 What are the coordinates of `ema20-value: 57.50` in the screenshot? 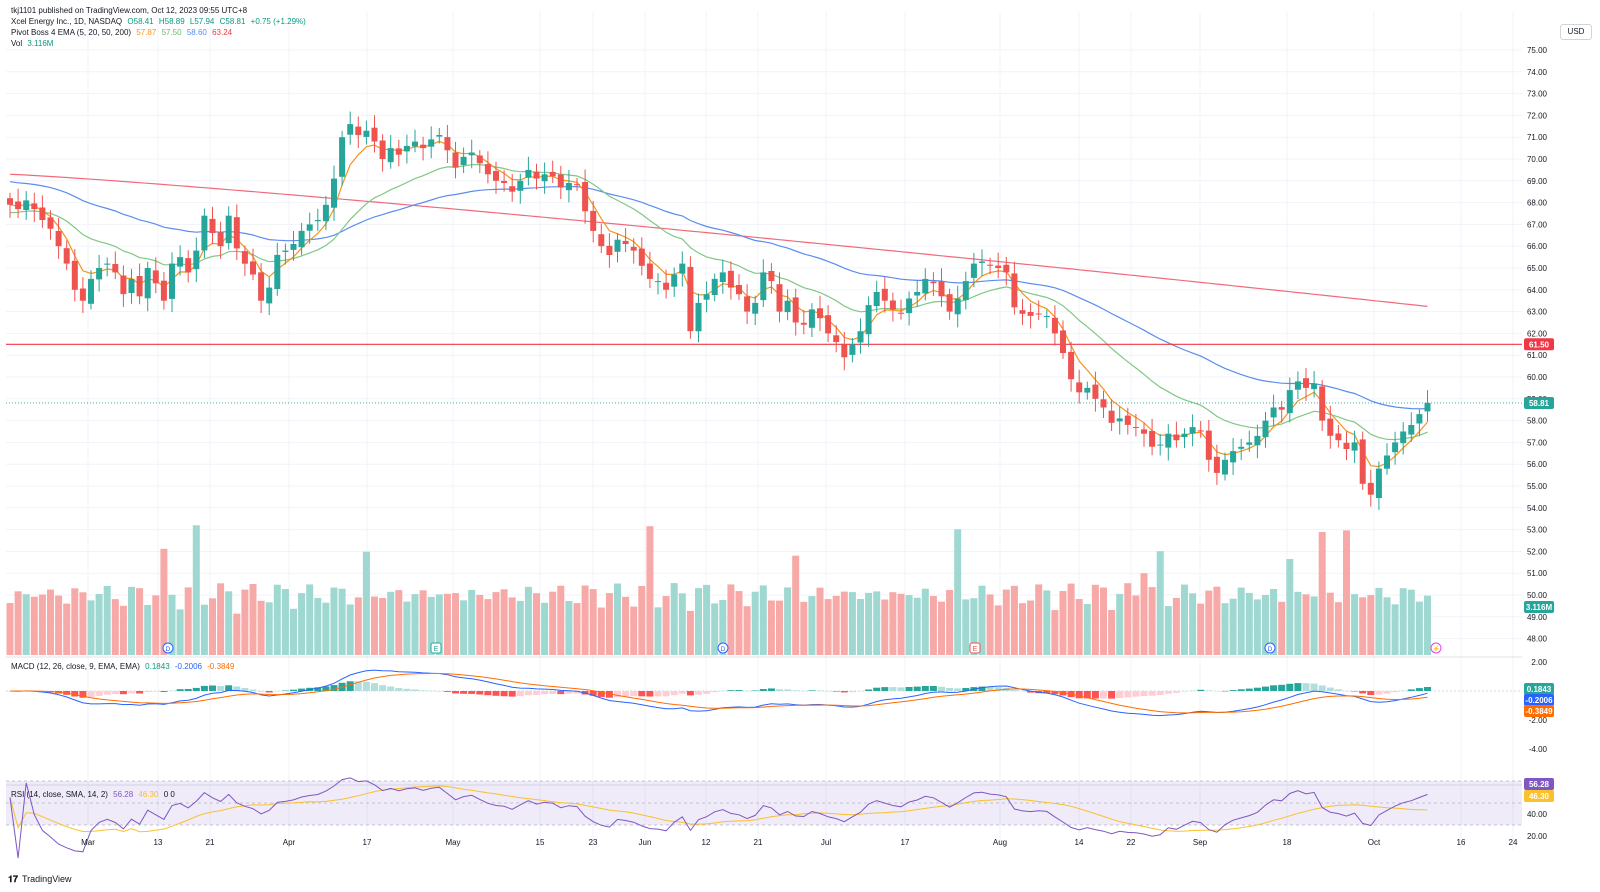 It's located at (171, 32).